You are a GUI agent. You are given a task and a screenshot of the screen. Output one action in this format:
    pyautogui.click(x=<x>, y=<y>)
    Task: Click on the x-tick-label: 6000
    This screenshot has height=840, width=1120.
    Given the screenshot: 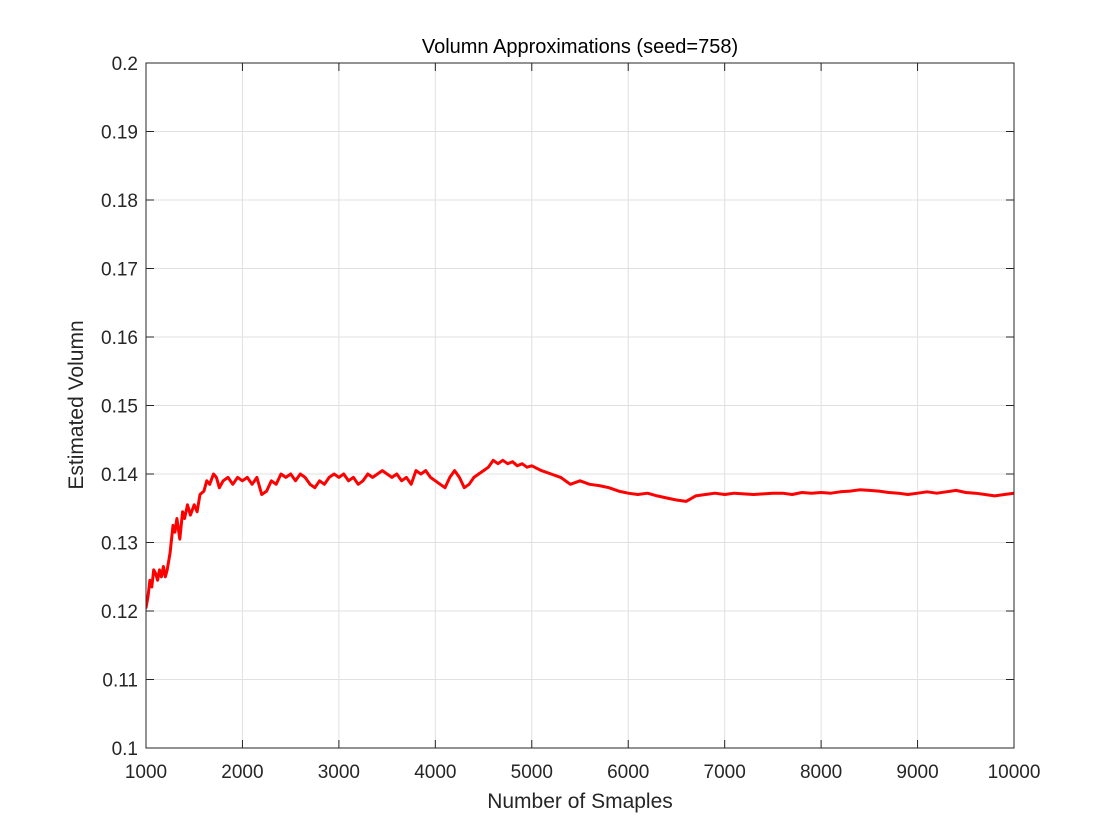 What is the action you would take?
    pyautogui.click(x=628, y=772)
    